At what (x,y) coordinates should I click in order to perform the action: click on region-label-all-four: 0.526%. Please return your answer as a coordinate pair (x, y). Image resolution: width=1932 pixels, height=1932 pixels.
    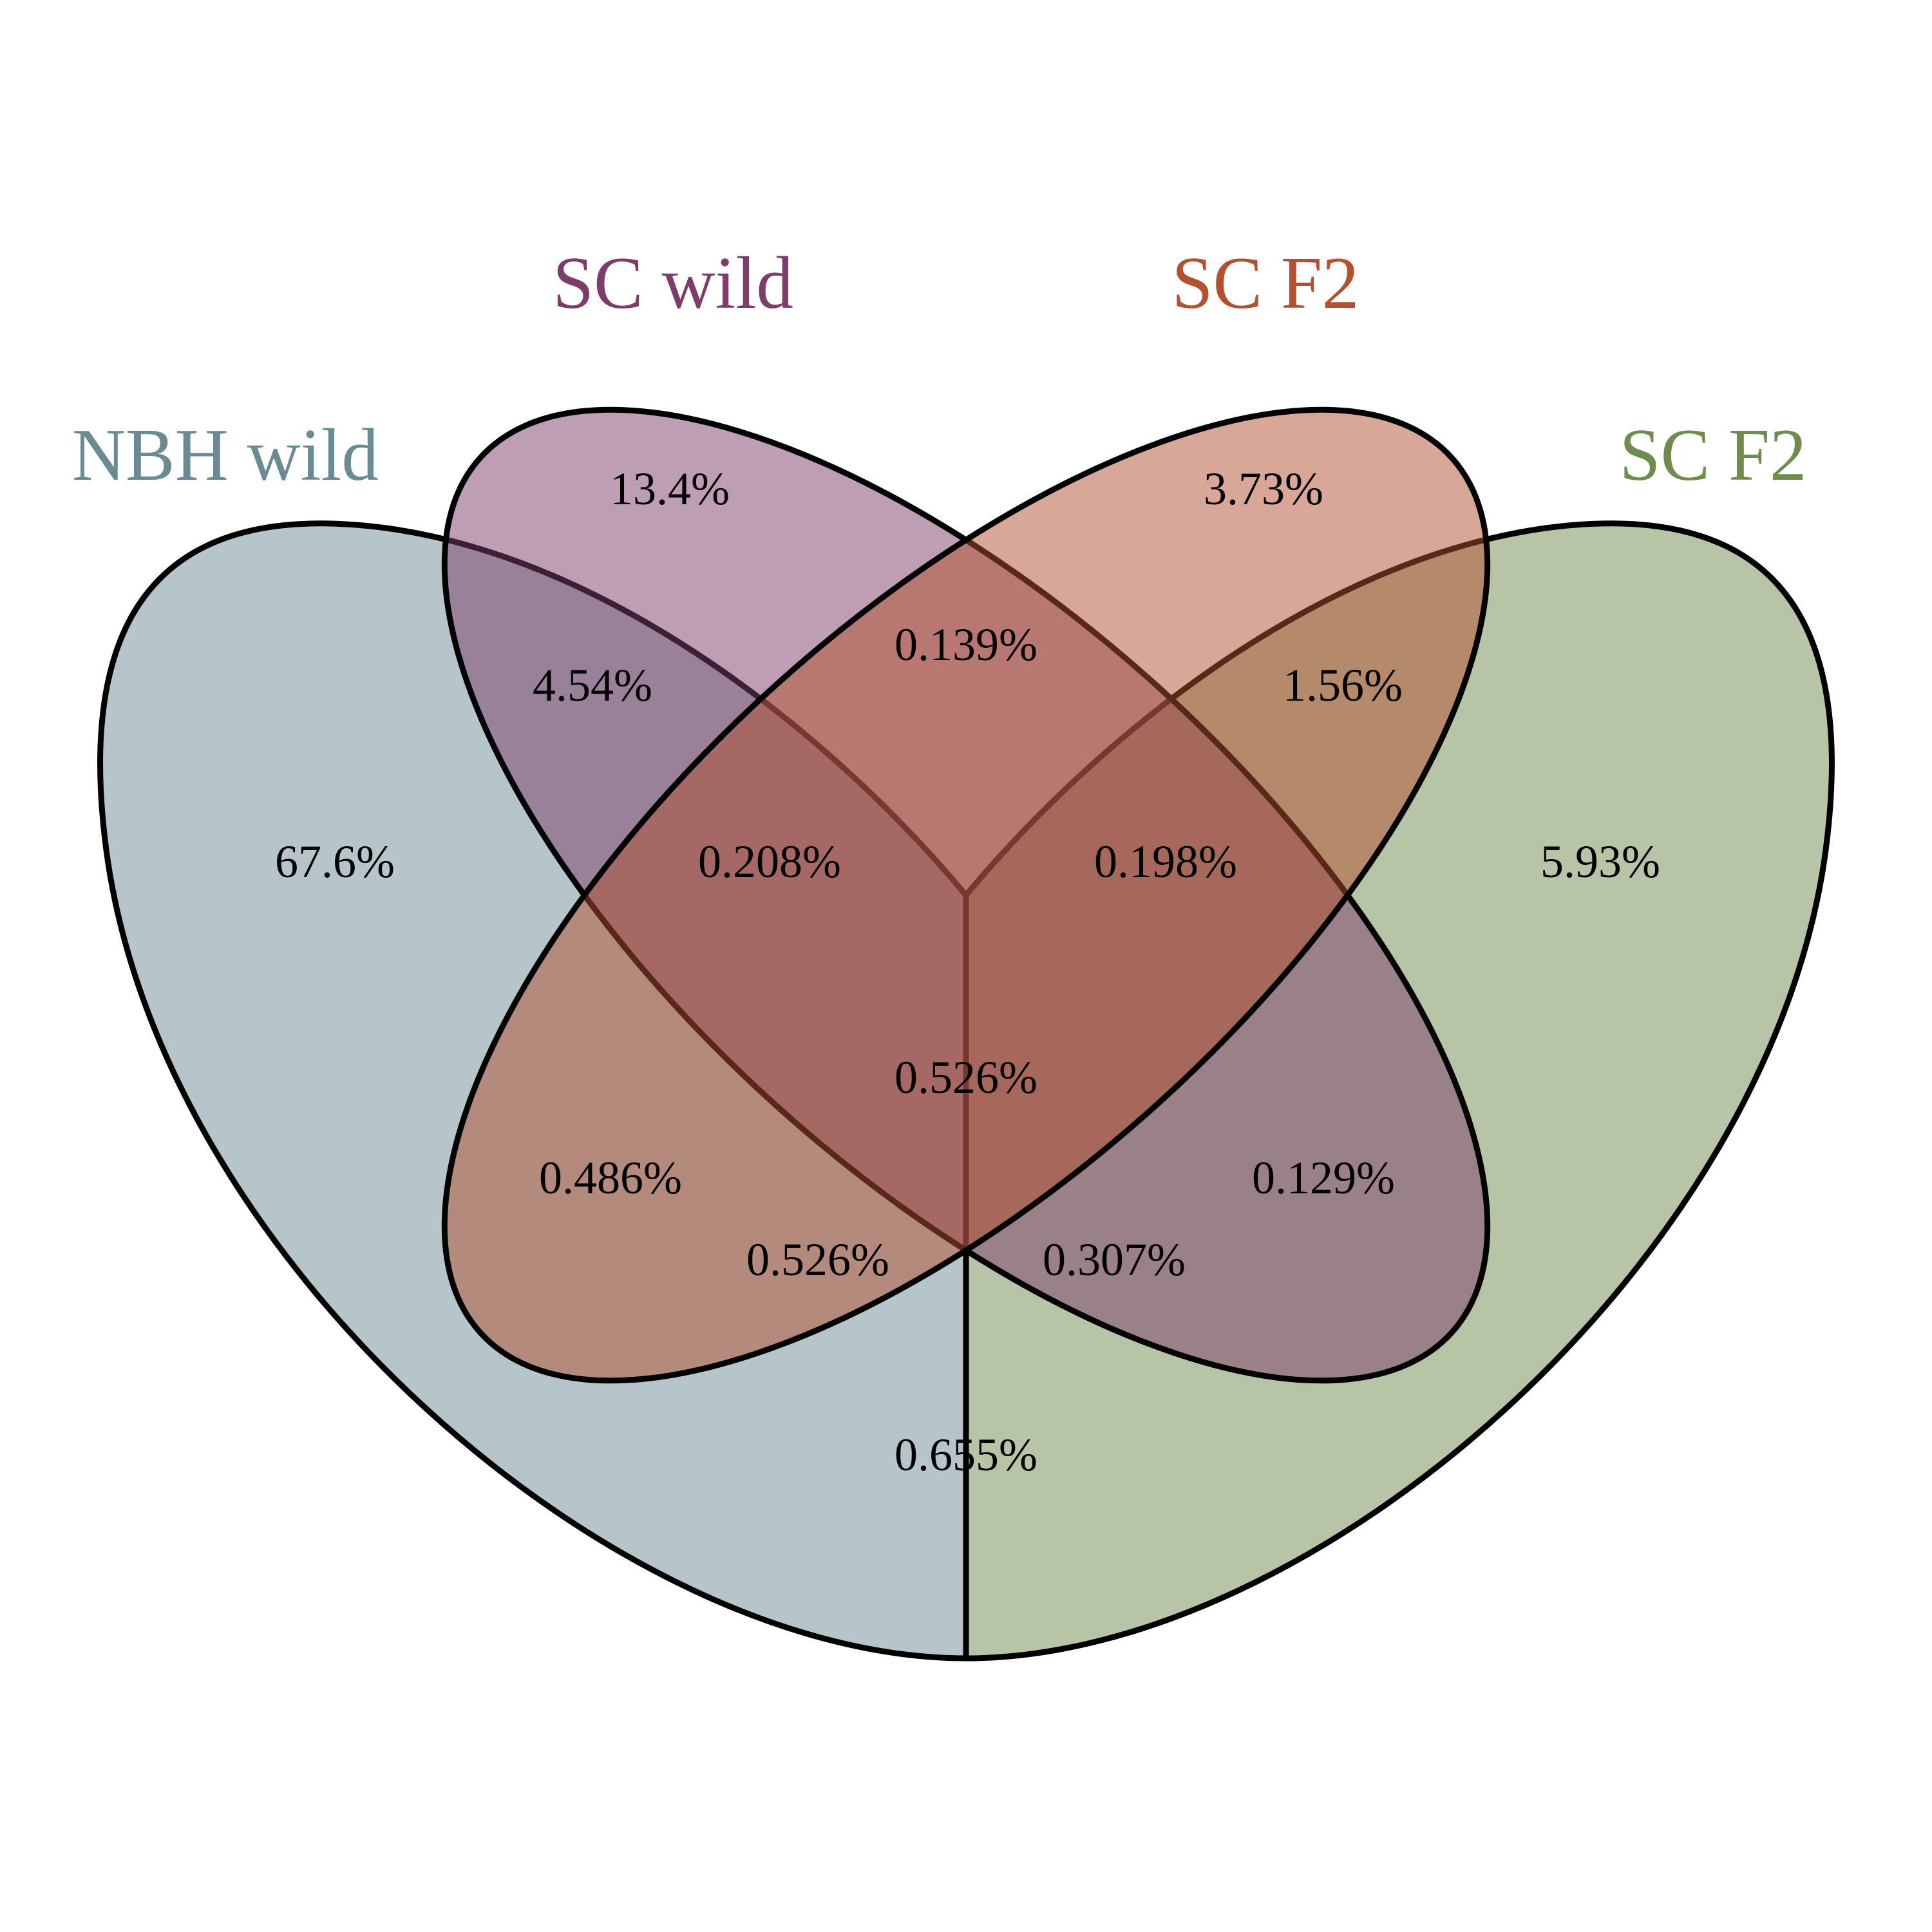
    Looking at the image, I should click on (966, 1077).